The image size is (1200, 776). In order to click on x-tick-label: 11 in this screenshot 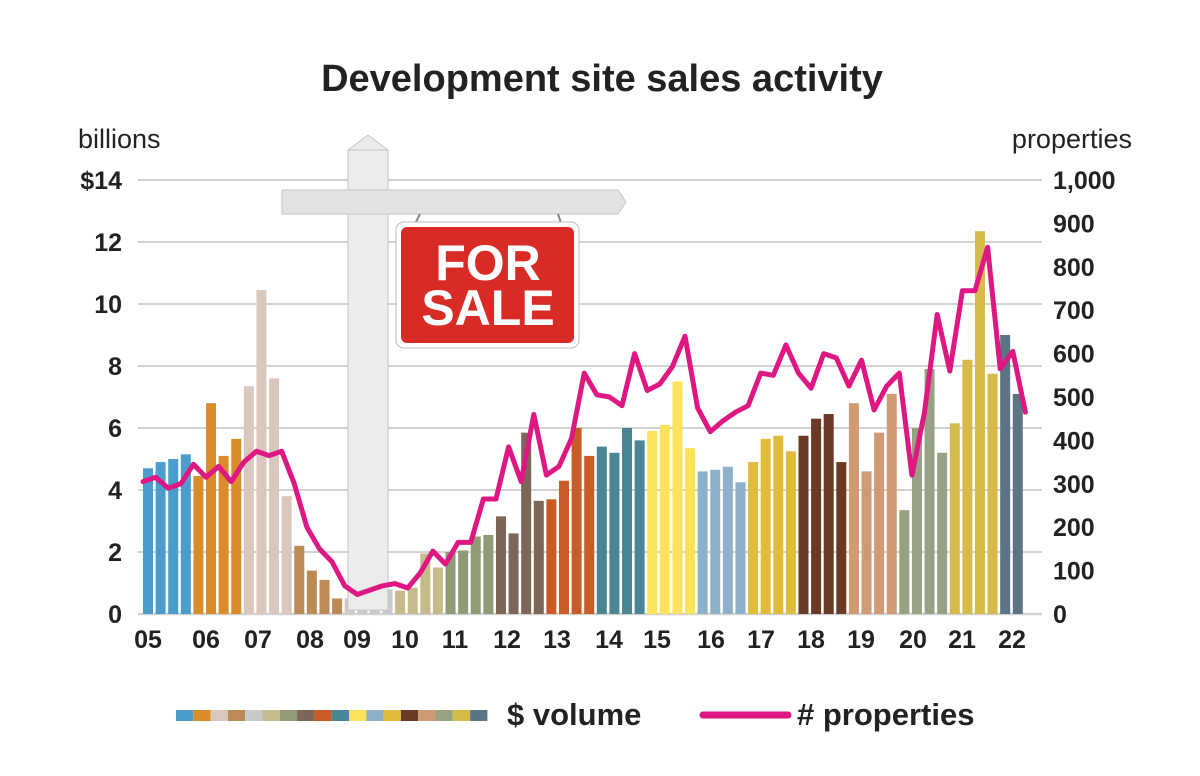, I will do `click(455, 640)`.